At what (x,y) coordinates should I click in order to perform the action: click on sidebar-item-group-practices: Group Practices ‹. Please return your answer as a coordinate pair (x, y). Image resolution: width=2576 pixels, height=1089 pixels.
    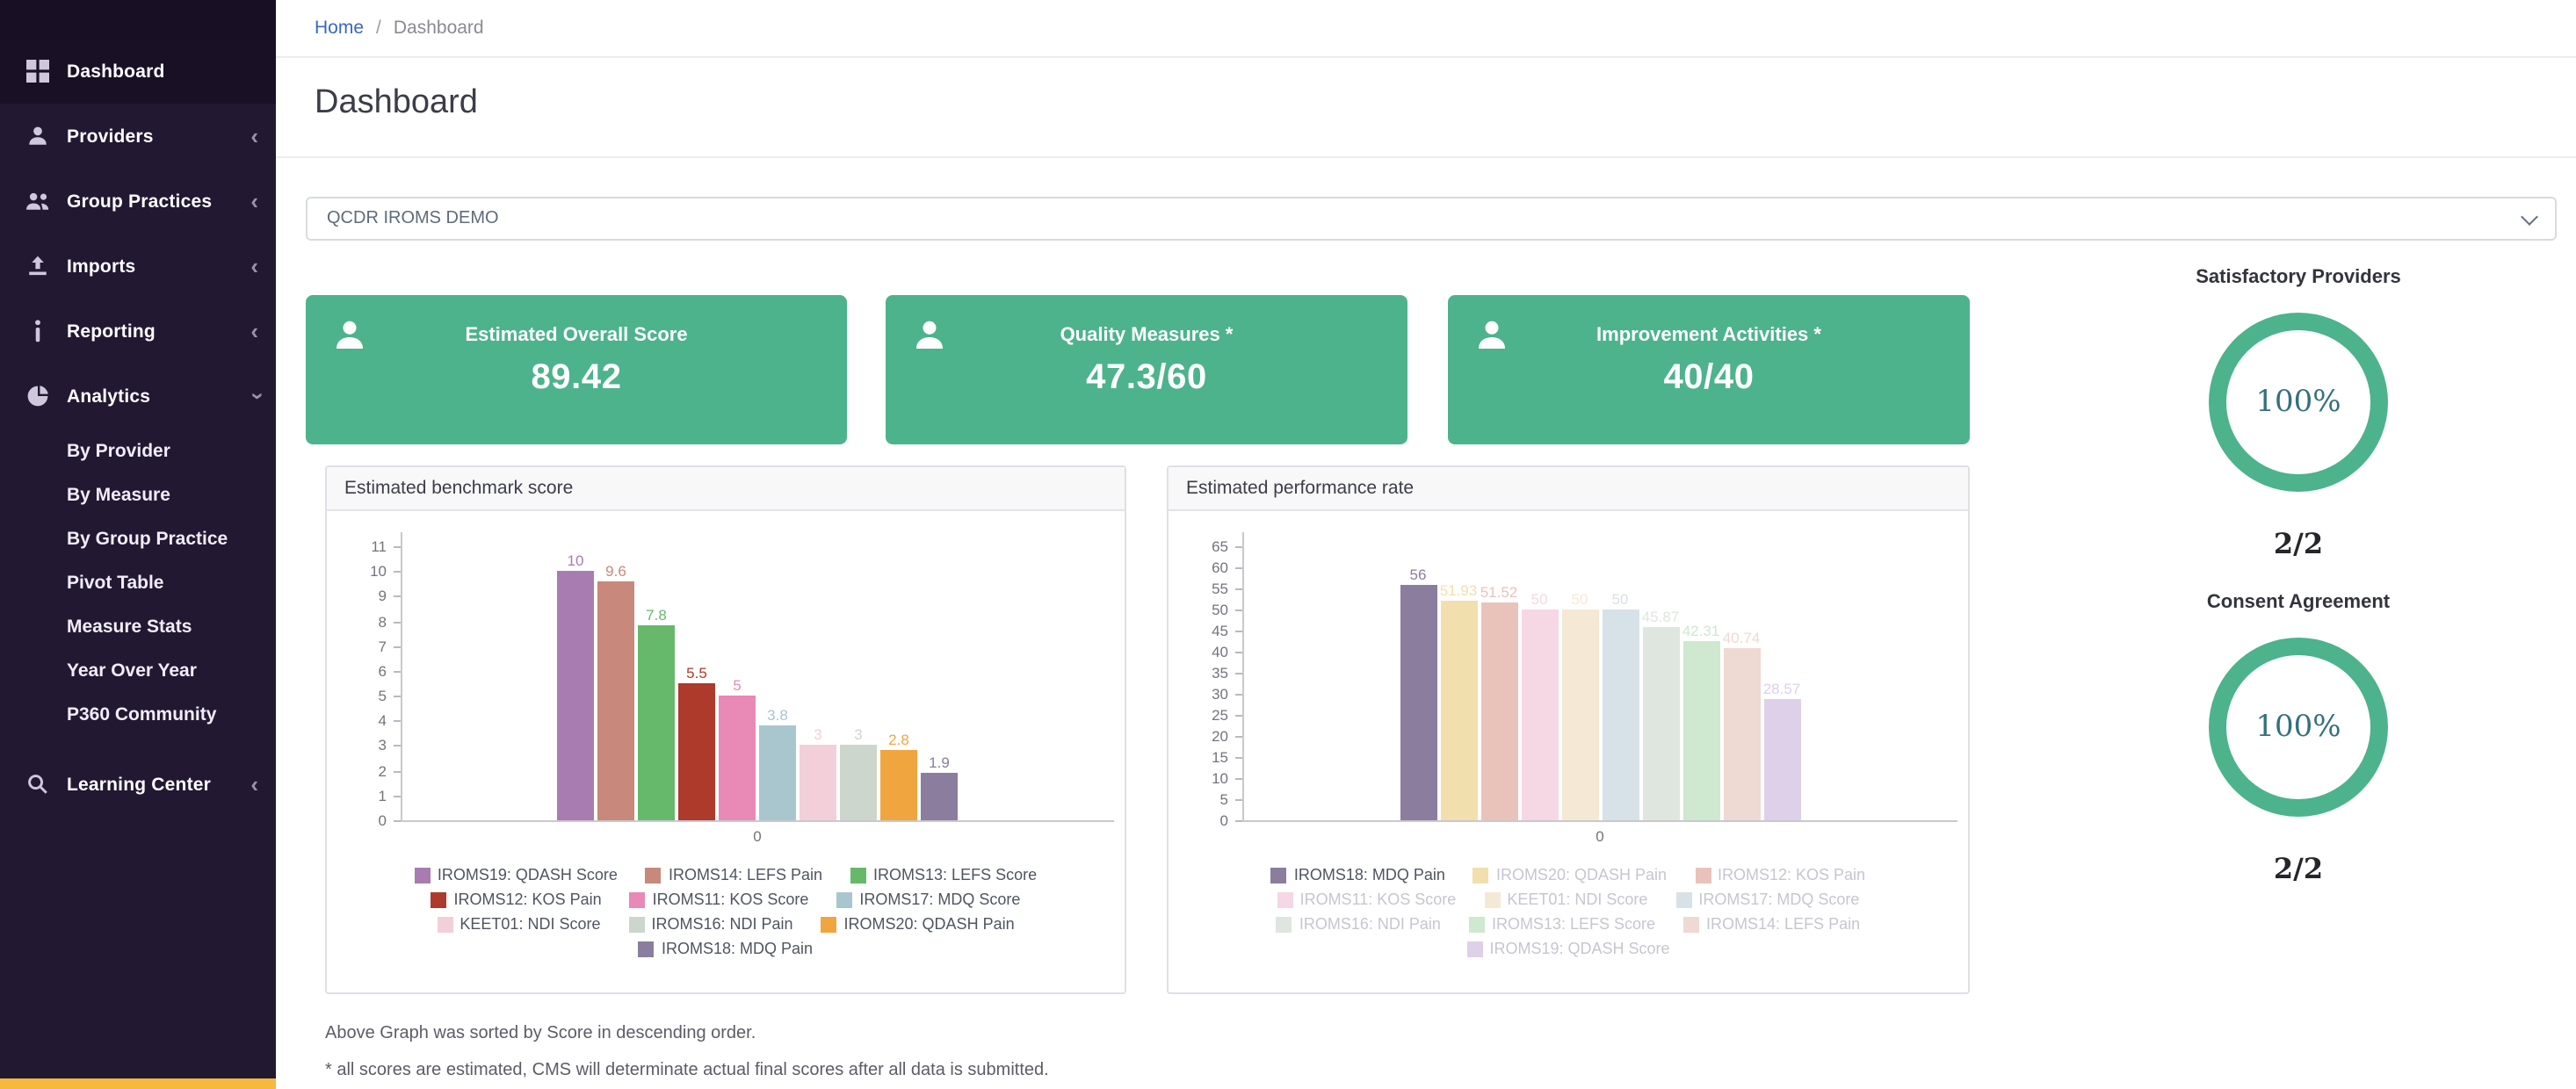
    Looking at the image, I should click on (138, 201).